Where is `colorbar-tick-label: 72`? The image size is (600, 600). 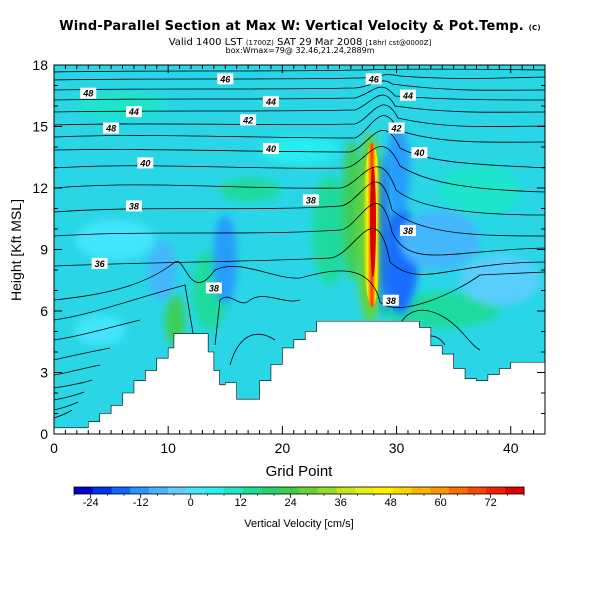 colorbar-tick-label: 72 is located at coordinates (491, 503).